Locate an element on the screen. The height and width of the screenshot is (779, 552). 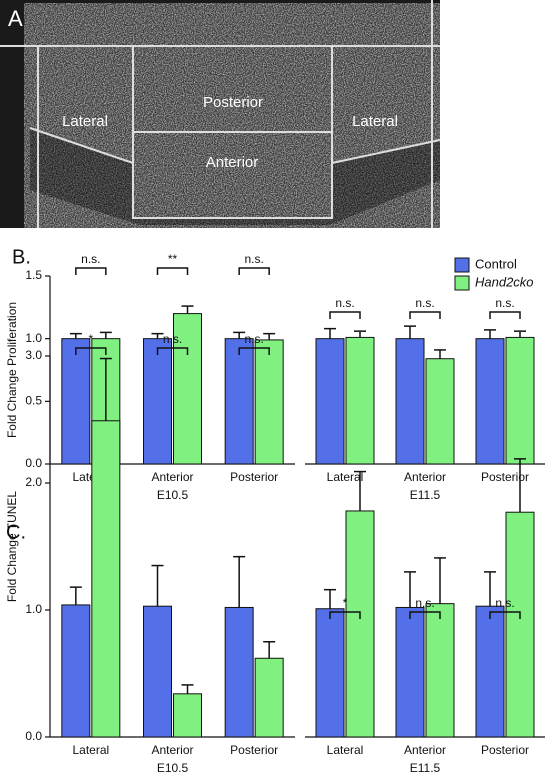
legend-label: Hand2cko is located at coordinates (504, 281).